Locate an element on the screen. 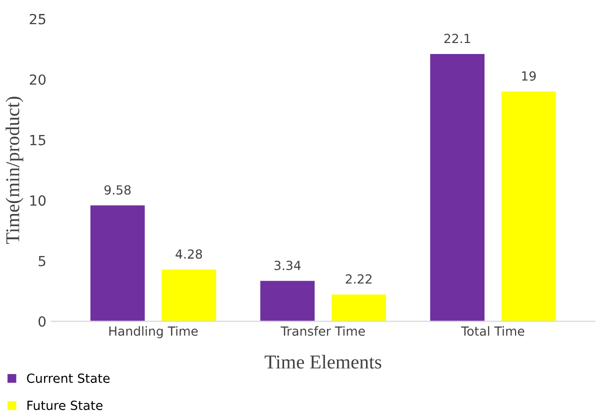 This screenshot has width=604, height=420. x-tick-label: Total Time is located at coordinates (492, 331).